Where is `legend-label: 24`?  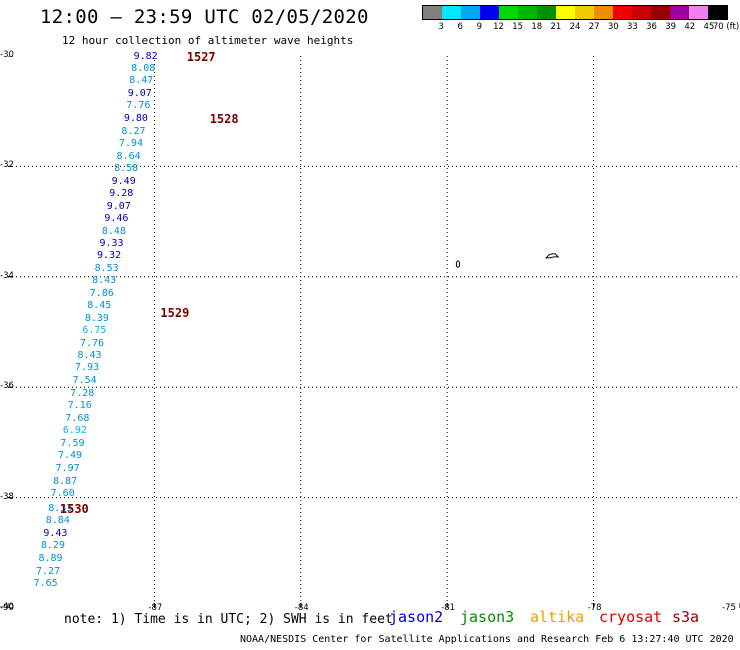
legend-label: 24 is located at coordinates (575, 27).